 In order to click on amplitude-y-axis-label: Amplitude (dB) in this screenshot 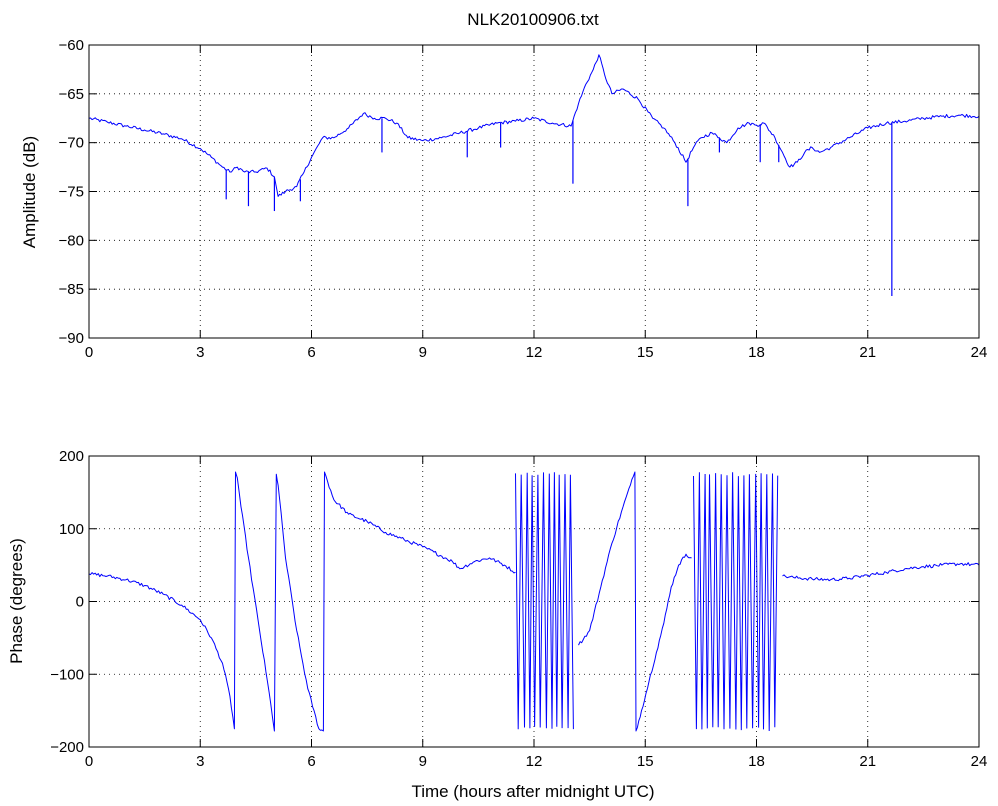, I will do `click(29, 192)`.